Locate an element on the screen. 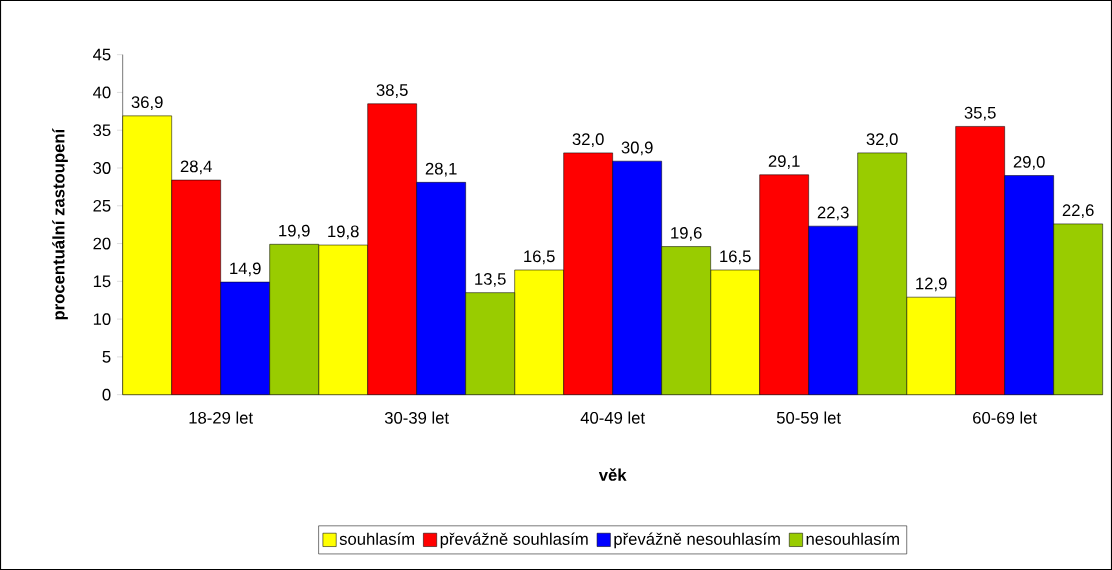 This screenshot has width=1112, height=570. legend-label: převážně nesouhlasím is located at coordinates (697, 540).